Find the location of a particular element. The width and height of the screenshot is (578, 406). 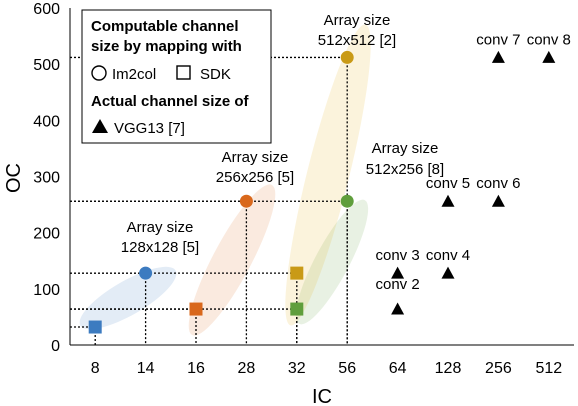

y-tick-label: 0 is located at coordinates (55, 346).